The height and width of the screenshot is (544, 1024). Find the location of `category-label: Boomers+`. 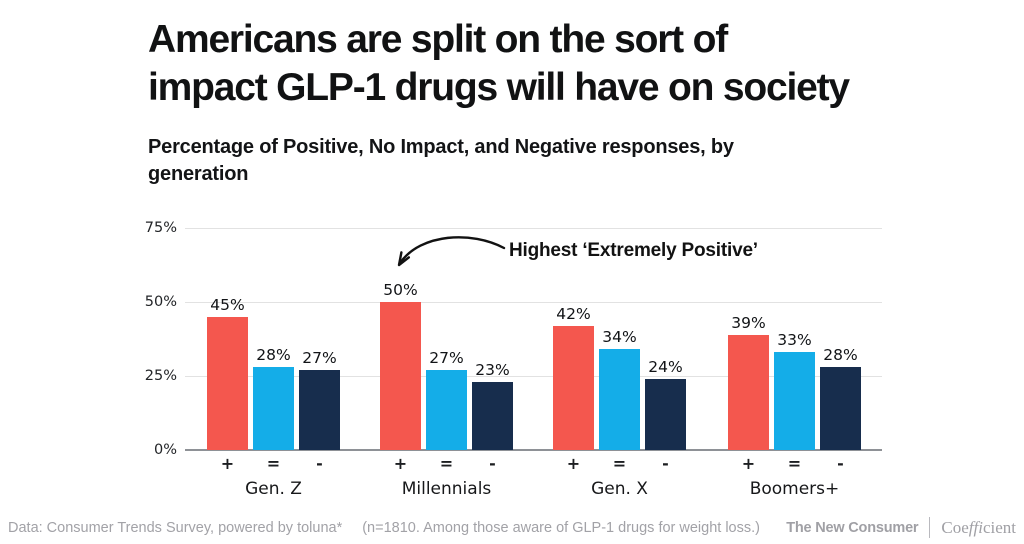

category-label: Boomers+ is located at coordinates (794, 489).